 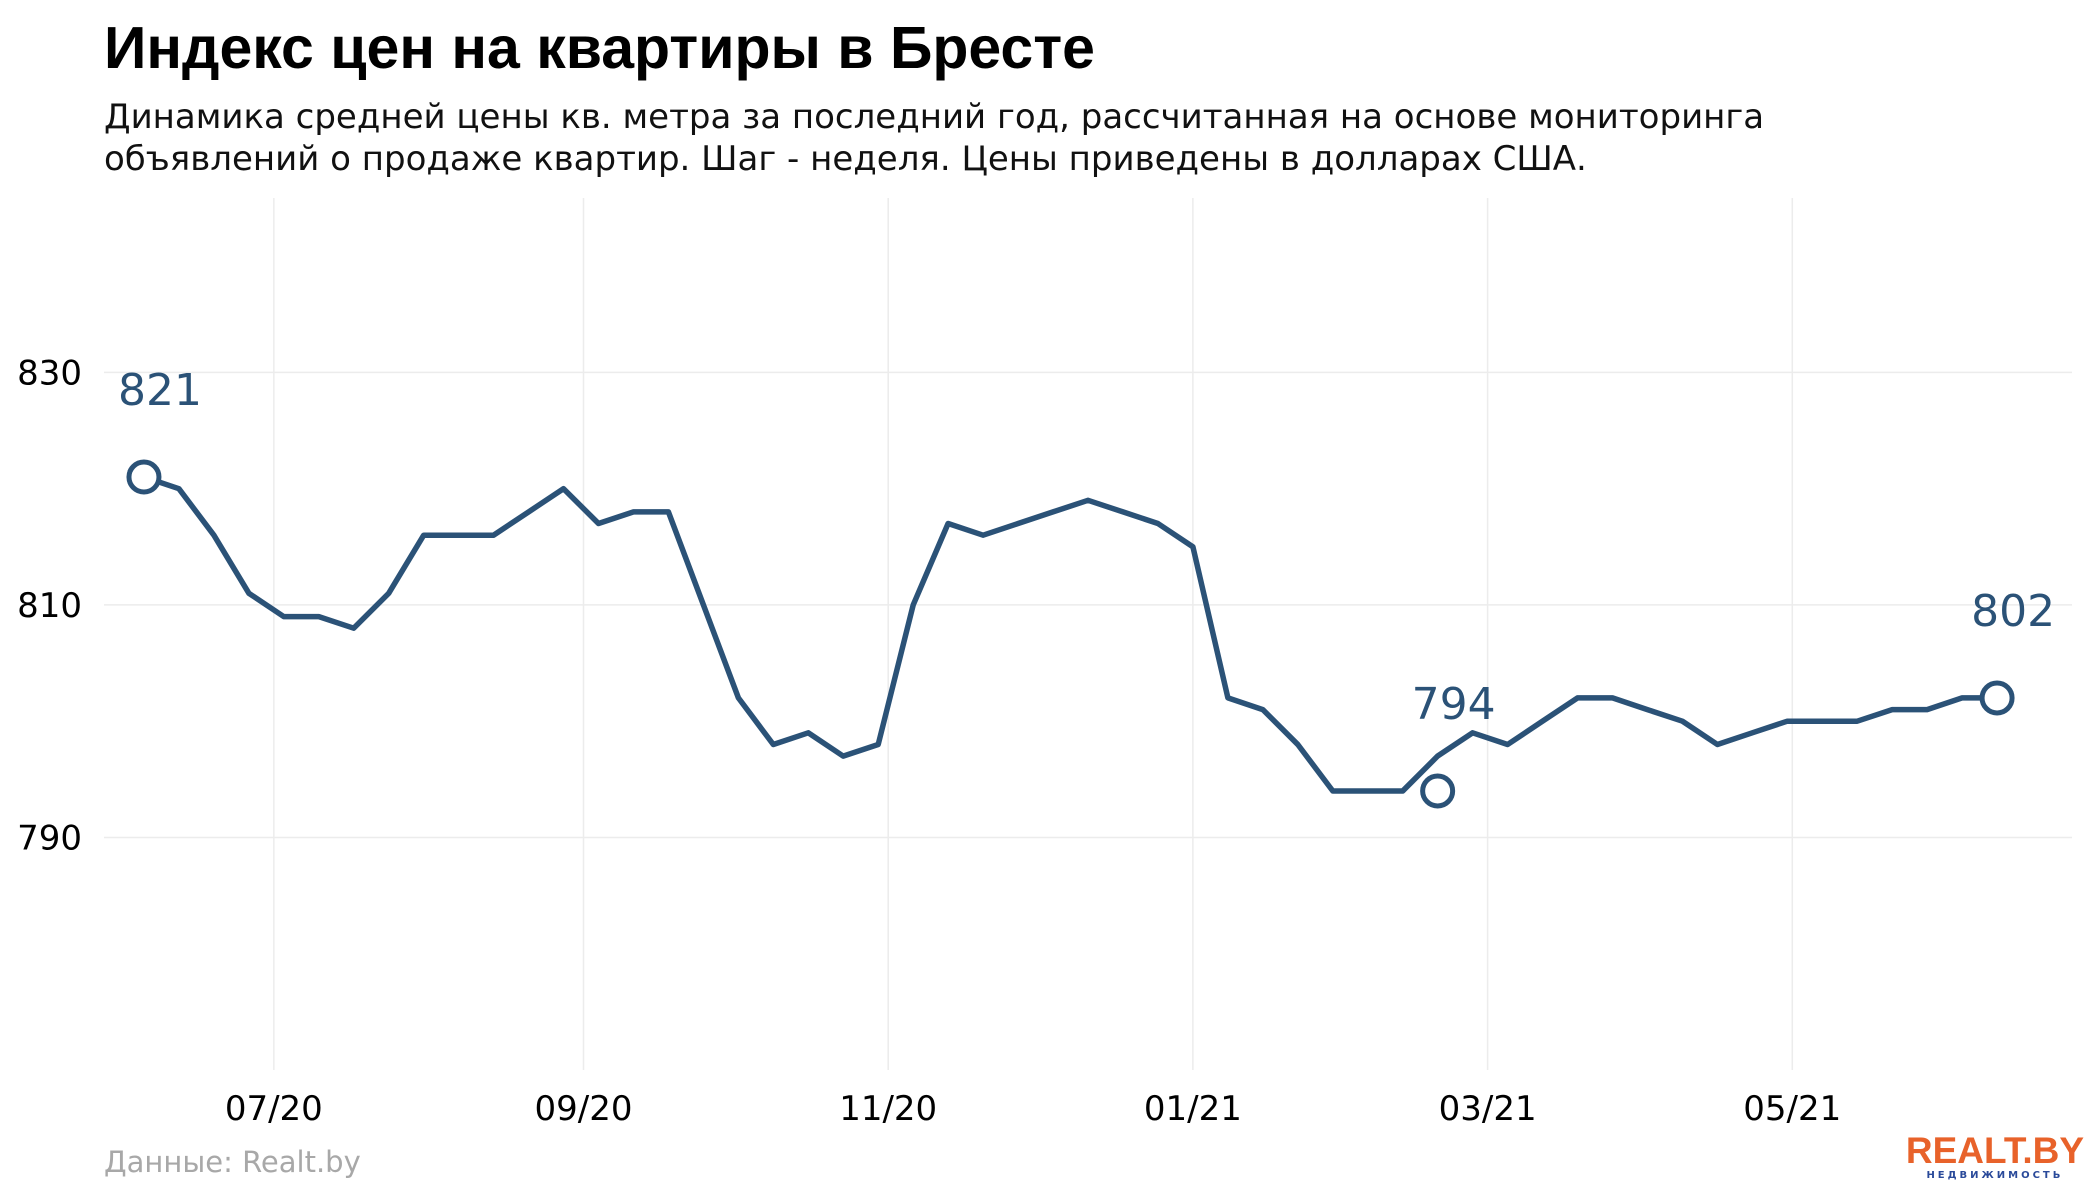 I want to click on logo-subtext: НЕДВИЖИМОСТЬ, so click(x=1995, y=1175).